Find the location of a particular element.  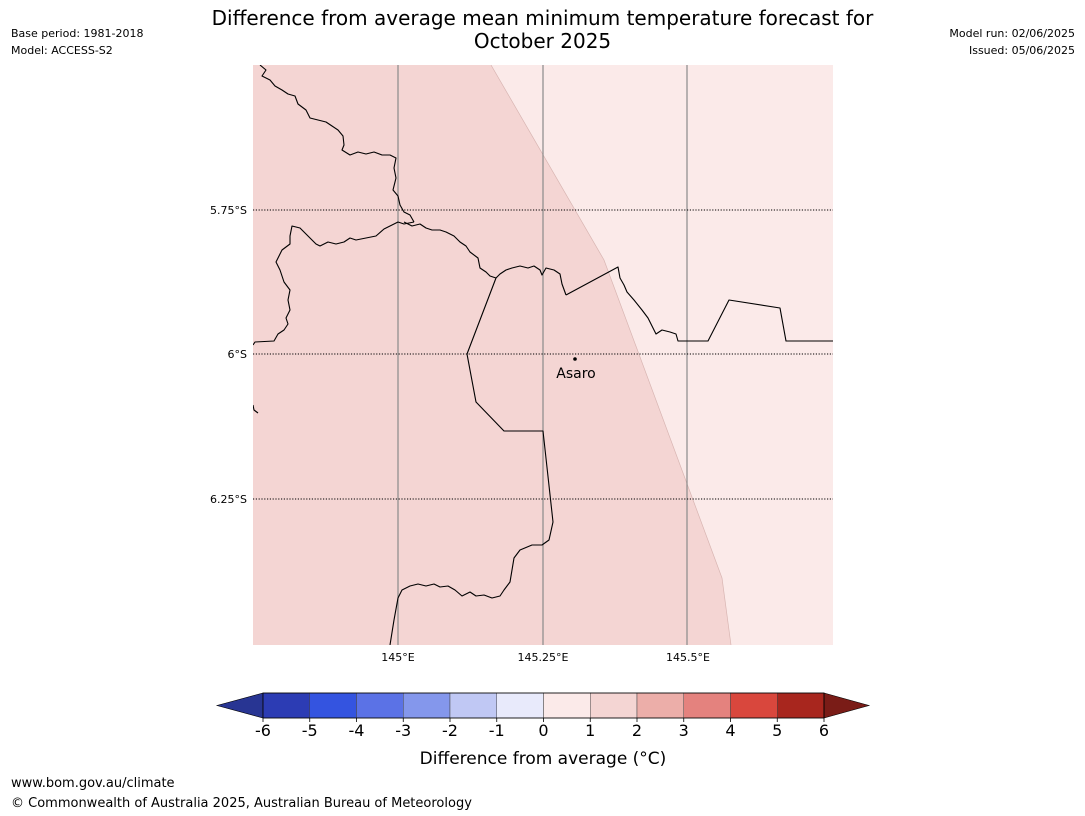

lat-axis-labels: 5.75°S 6°S 6.25°S is located at coordinates (228, 355).